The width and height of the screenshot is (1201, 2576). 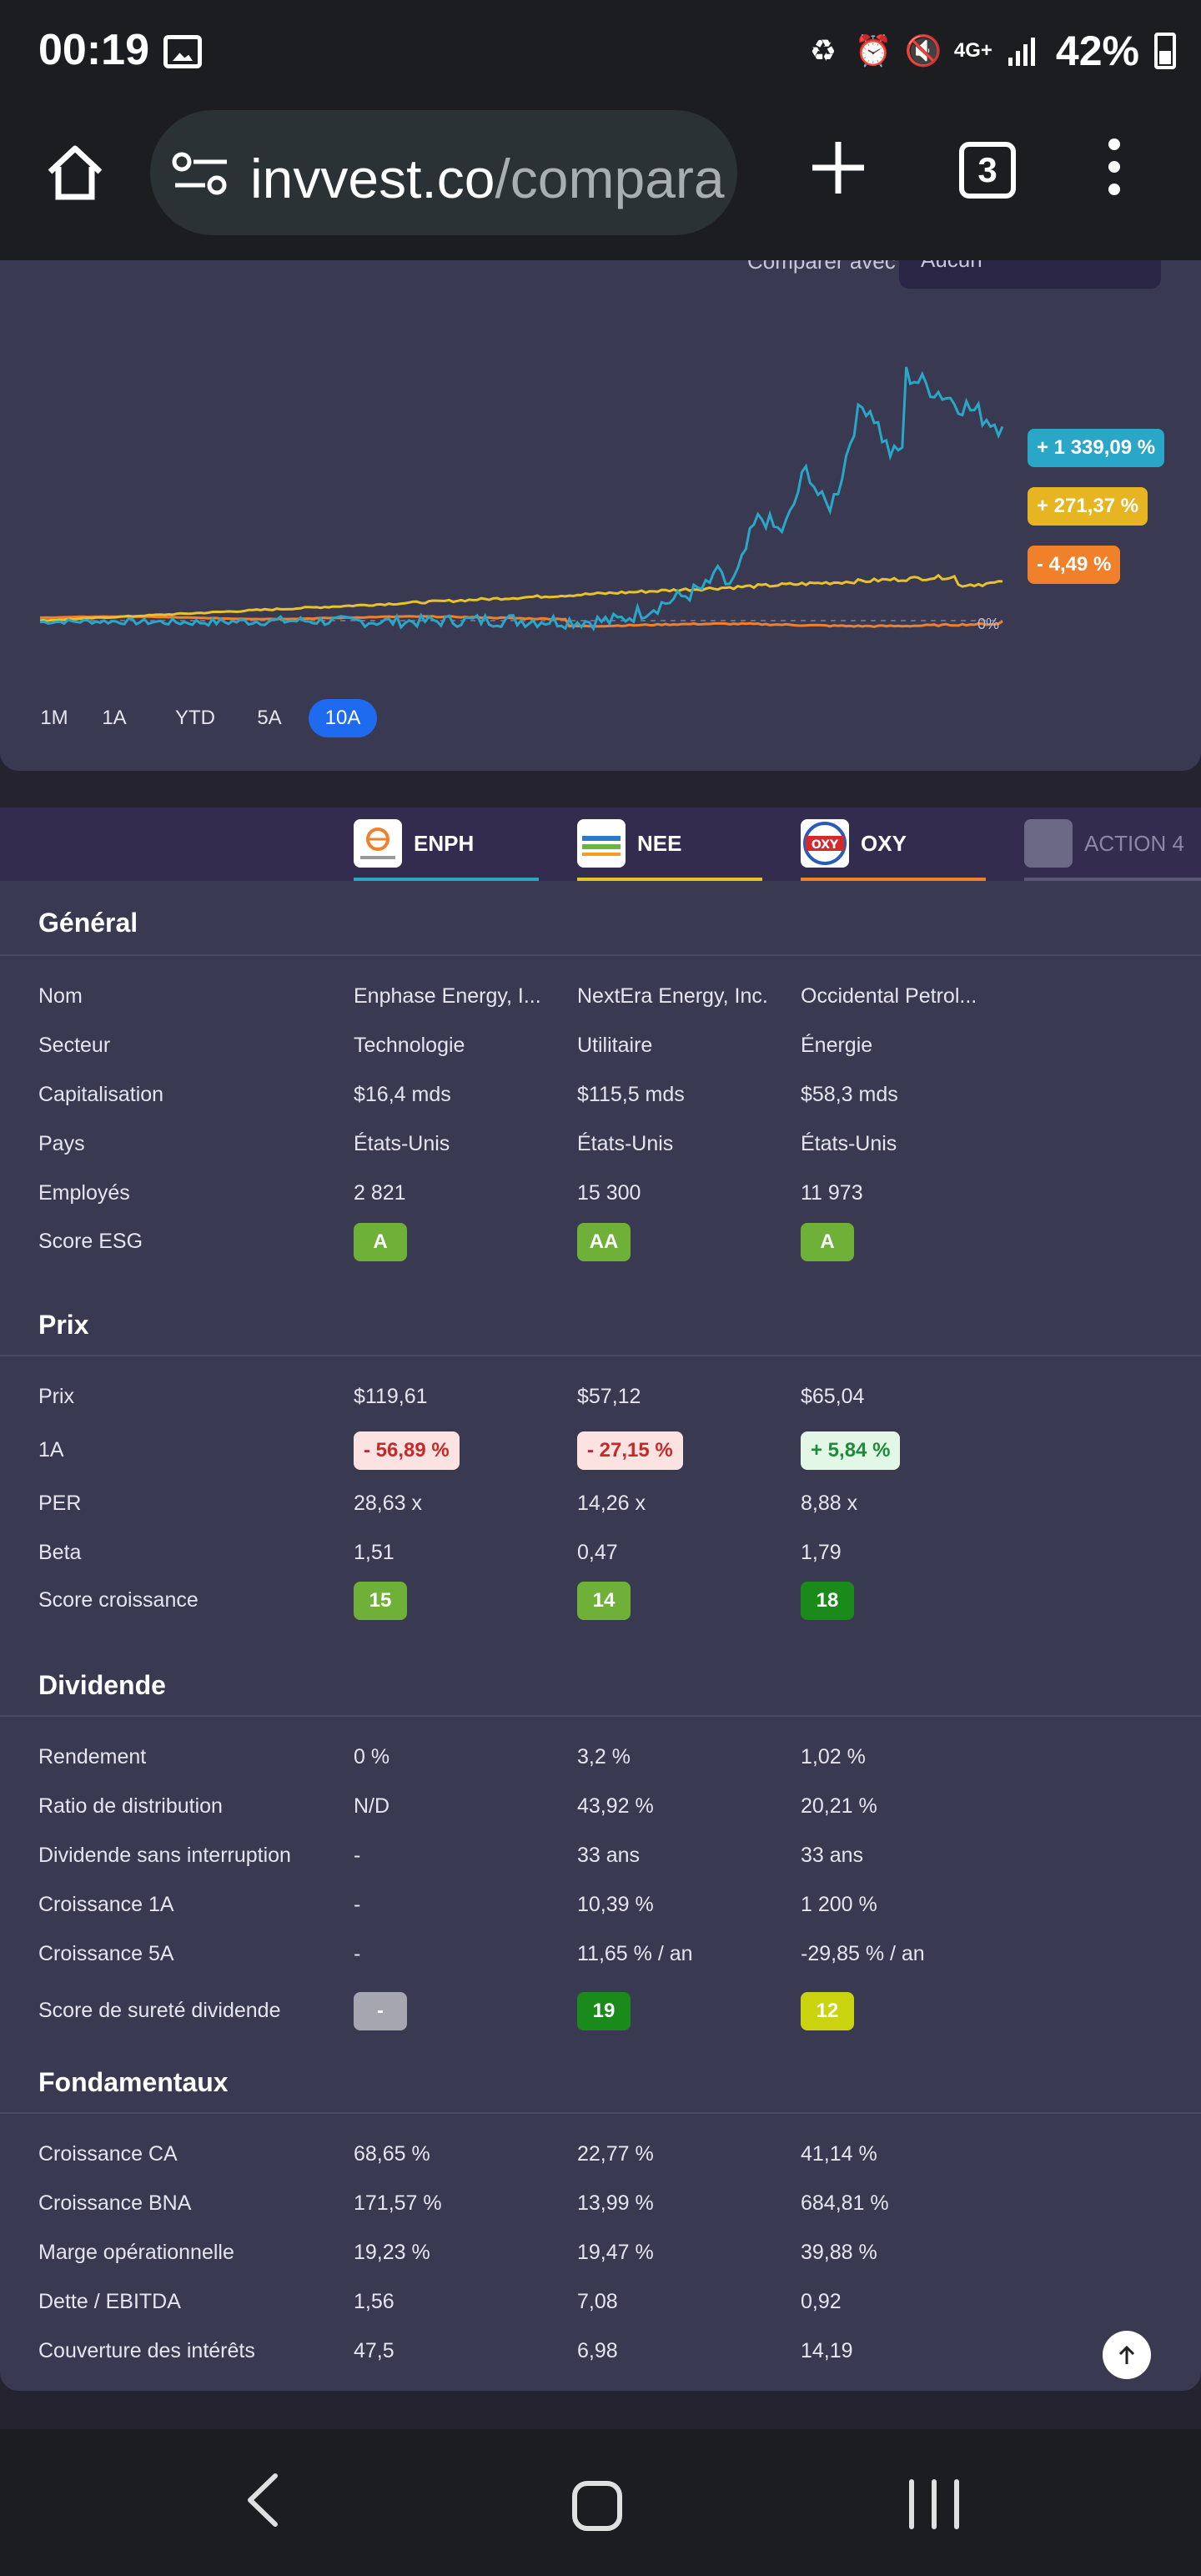 I want to click on value-badge: 19, so click(x=604, y=2011).